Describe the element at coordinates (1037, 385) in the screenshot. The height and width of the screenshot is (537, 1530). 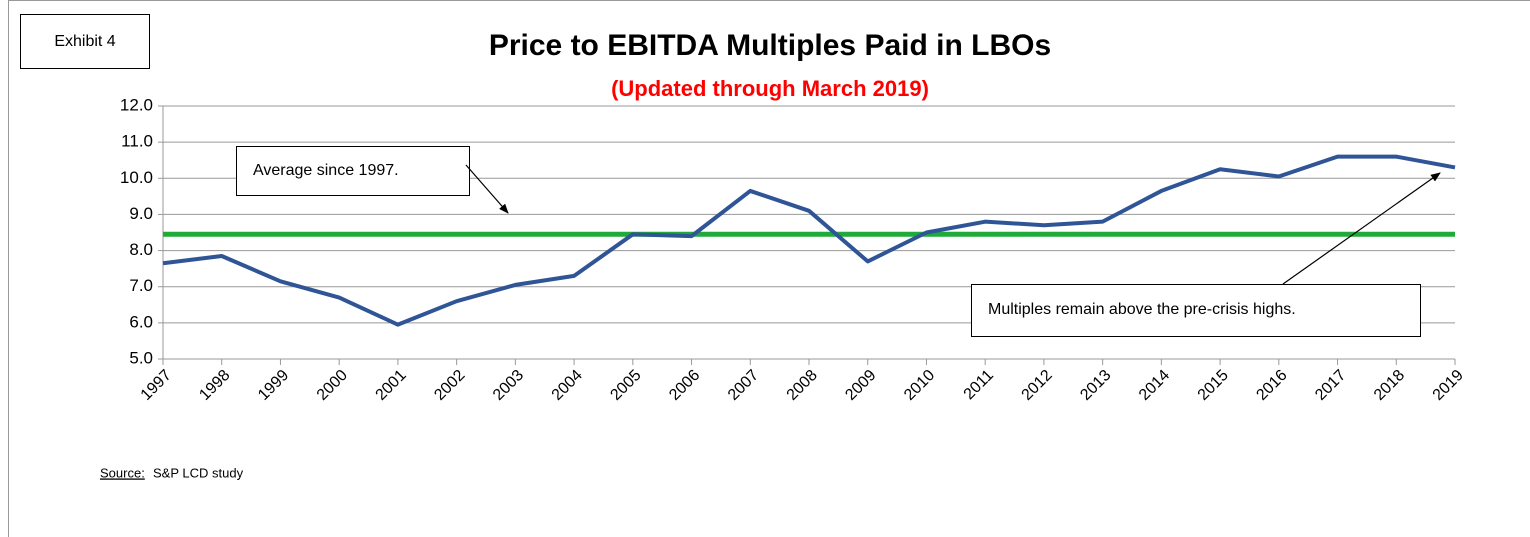
I see `x-tick-label: 2012` at that location.